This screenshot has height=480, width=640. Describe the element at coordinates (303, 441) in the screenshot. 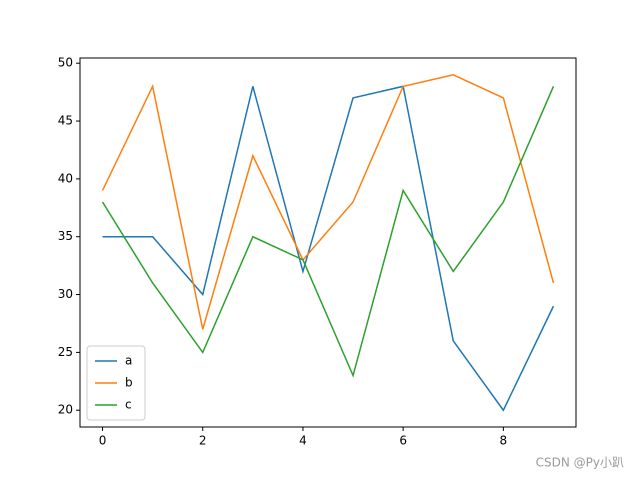

I see `x-tick-label: 4` at that location.